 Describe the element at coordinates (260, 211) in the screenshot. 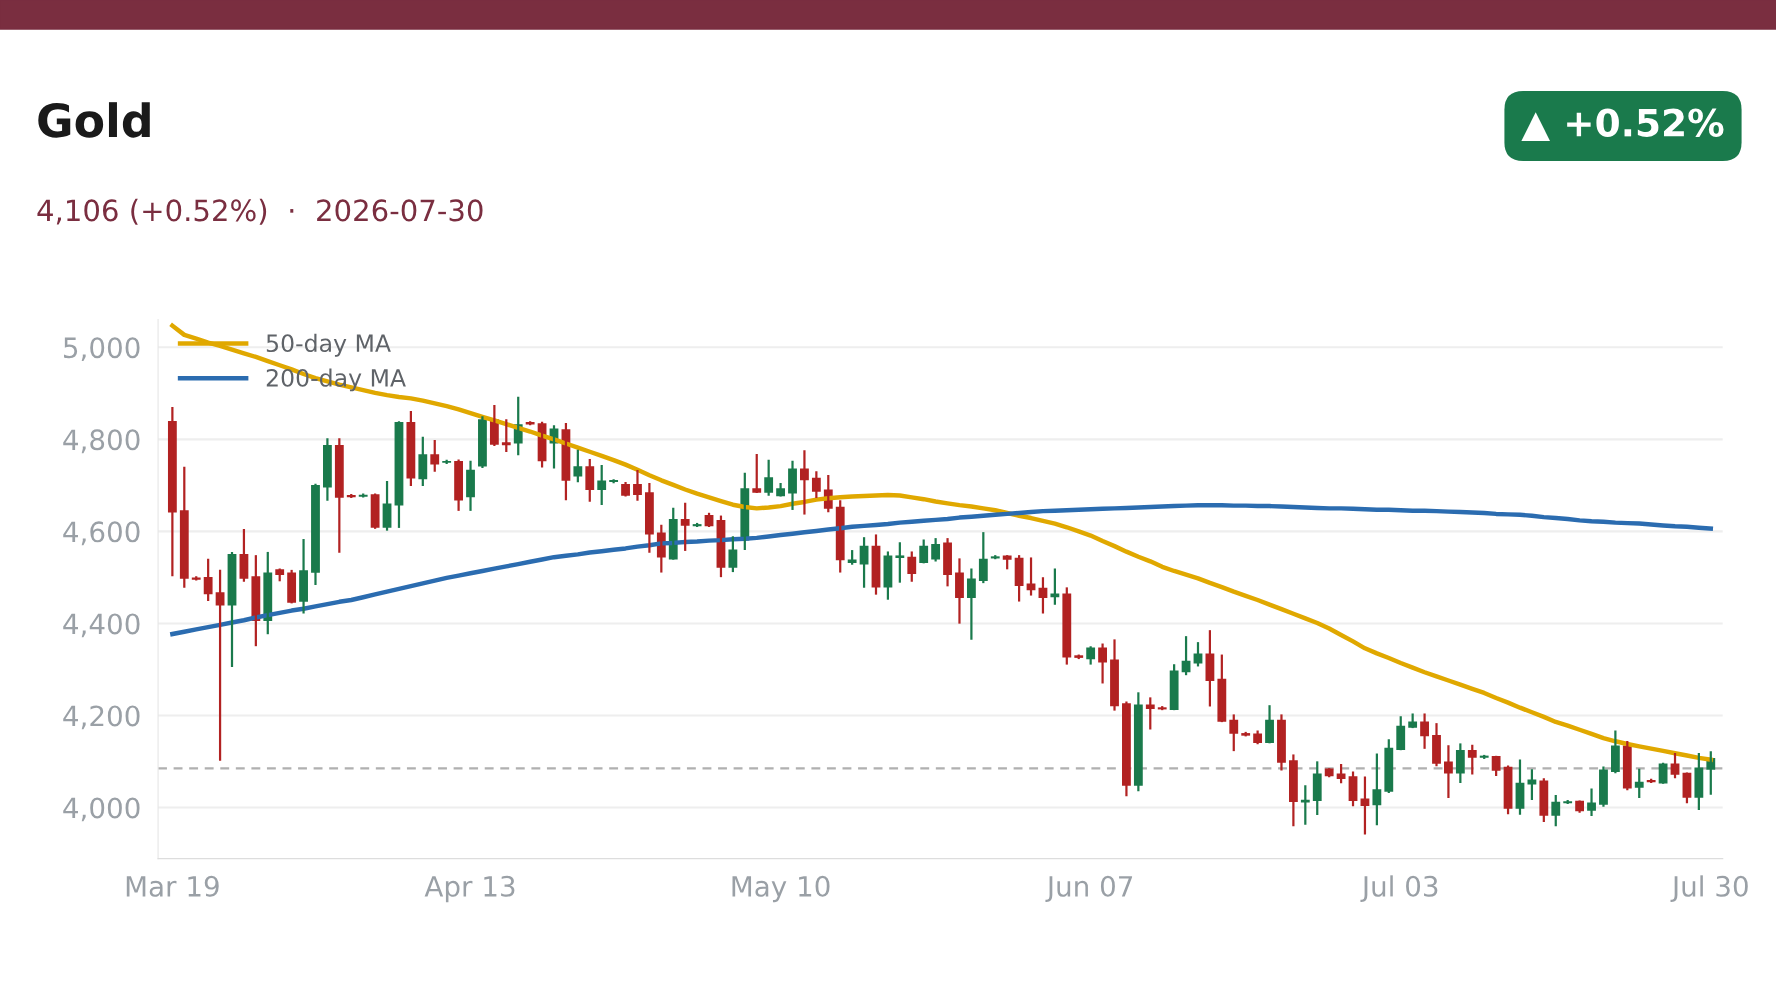

I see `chart-subtitle: 4,106 (+0.52%) · 2026-07-30` at that location.